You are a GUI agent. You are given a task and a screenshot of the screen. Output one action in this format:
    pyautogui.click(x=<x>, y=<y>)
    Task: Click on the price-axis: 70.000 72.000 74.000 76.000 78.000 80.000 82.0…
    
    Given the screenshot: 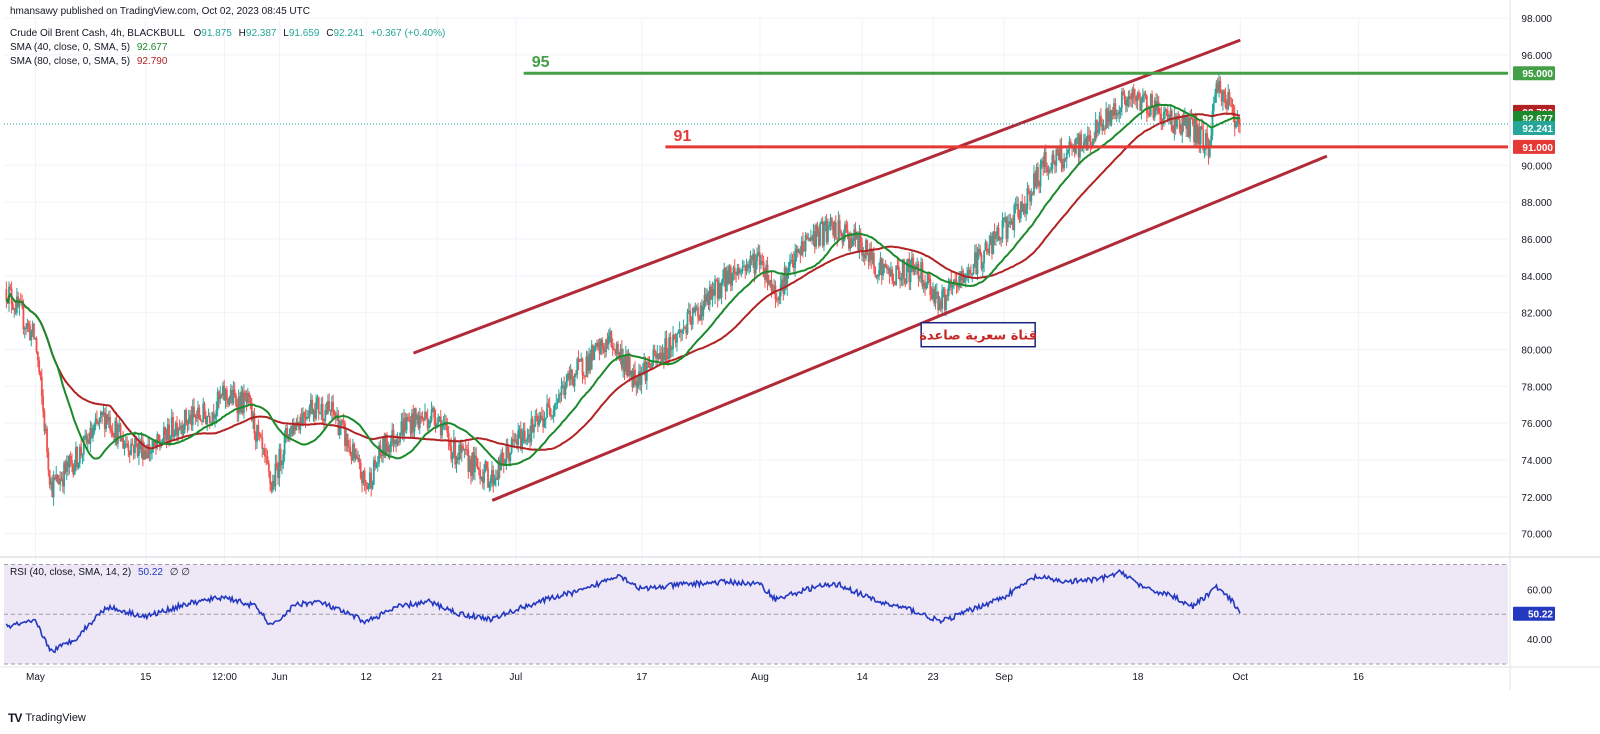 What is the action you would take?
    pyautogui.click(x=1530, y=345)
    